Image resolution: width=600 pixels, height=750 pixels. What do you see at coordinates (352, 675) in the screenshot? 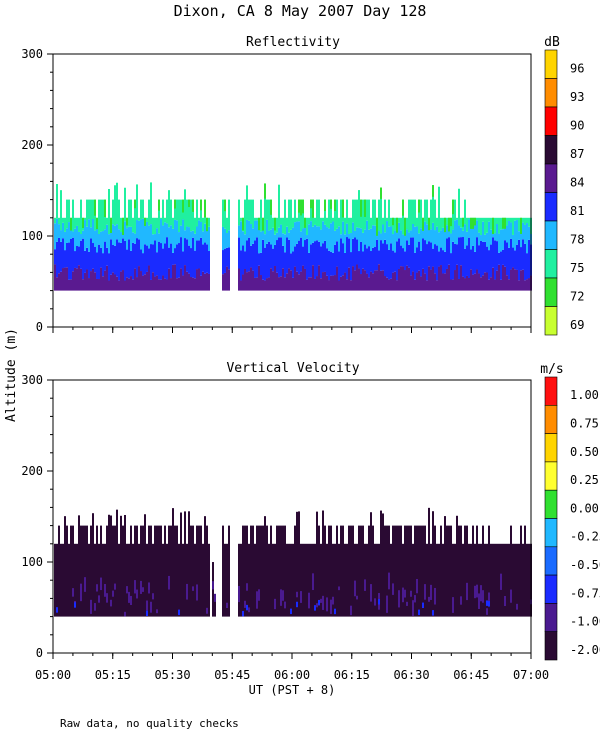
I see `x-tick-label: 06:15` at bounding box center [352, 675].